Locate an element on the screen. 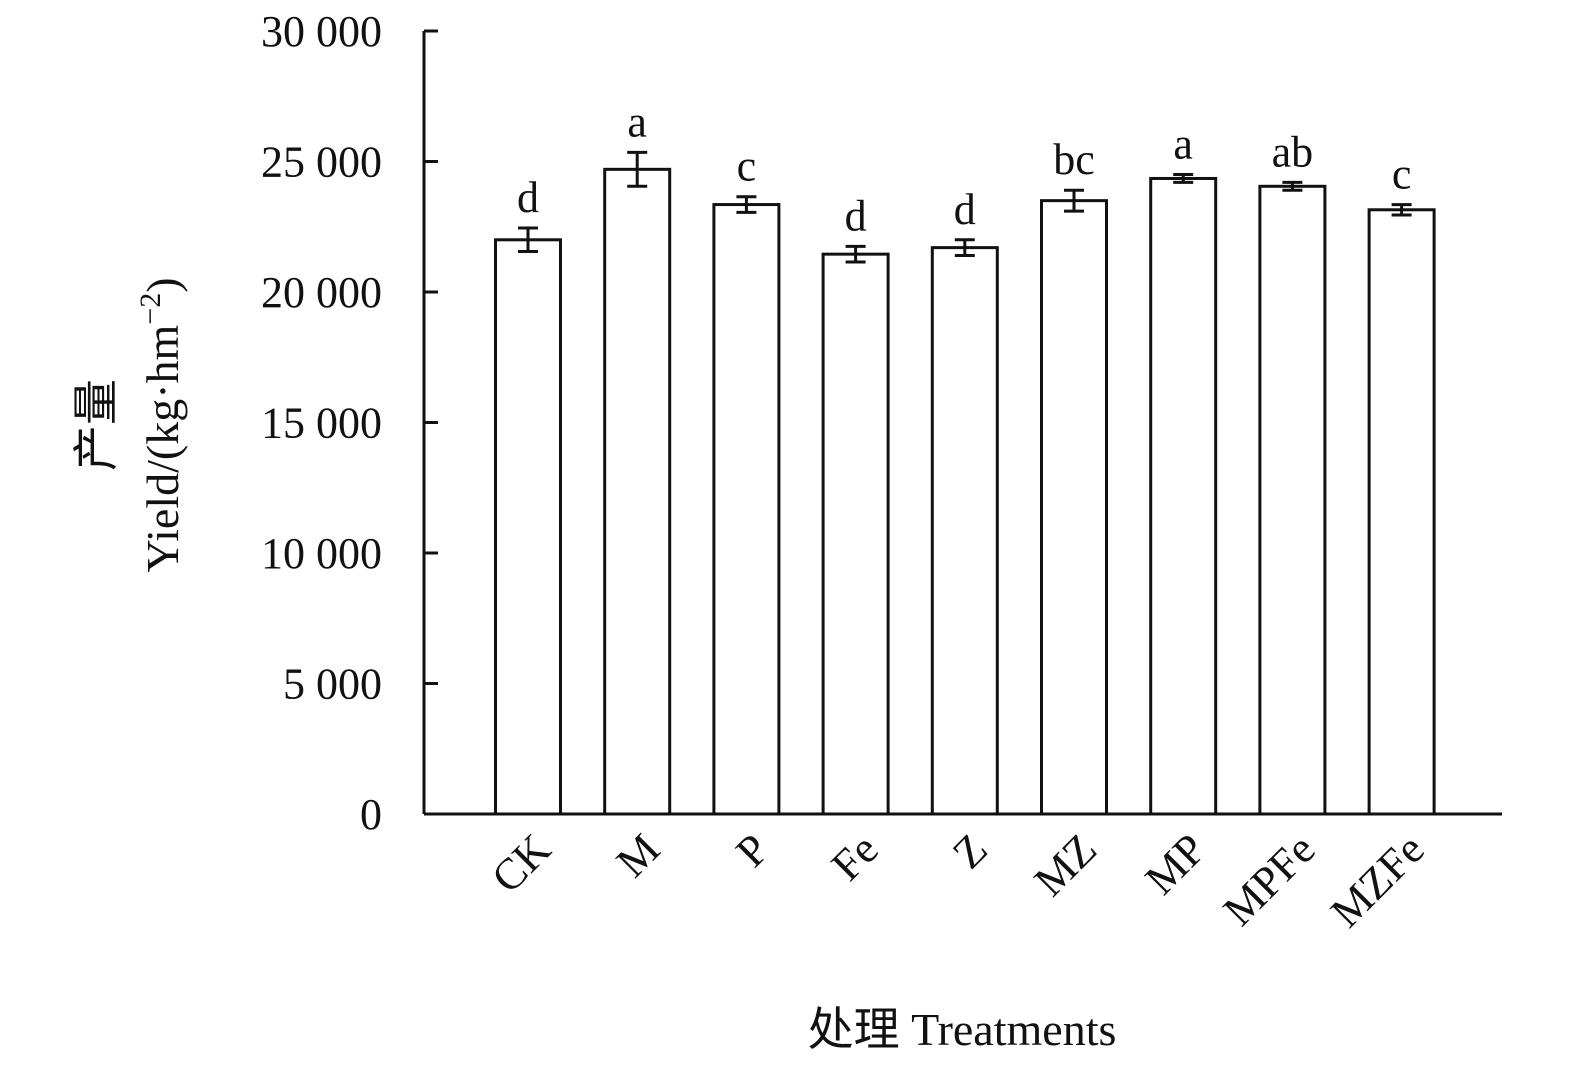 Image resolution: width=1575 pixels, height=1075 pixels. x-tick-label-z: Z is located at coordinates (970, 851).